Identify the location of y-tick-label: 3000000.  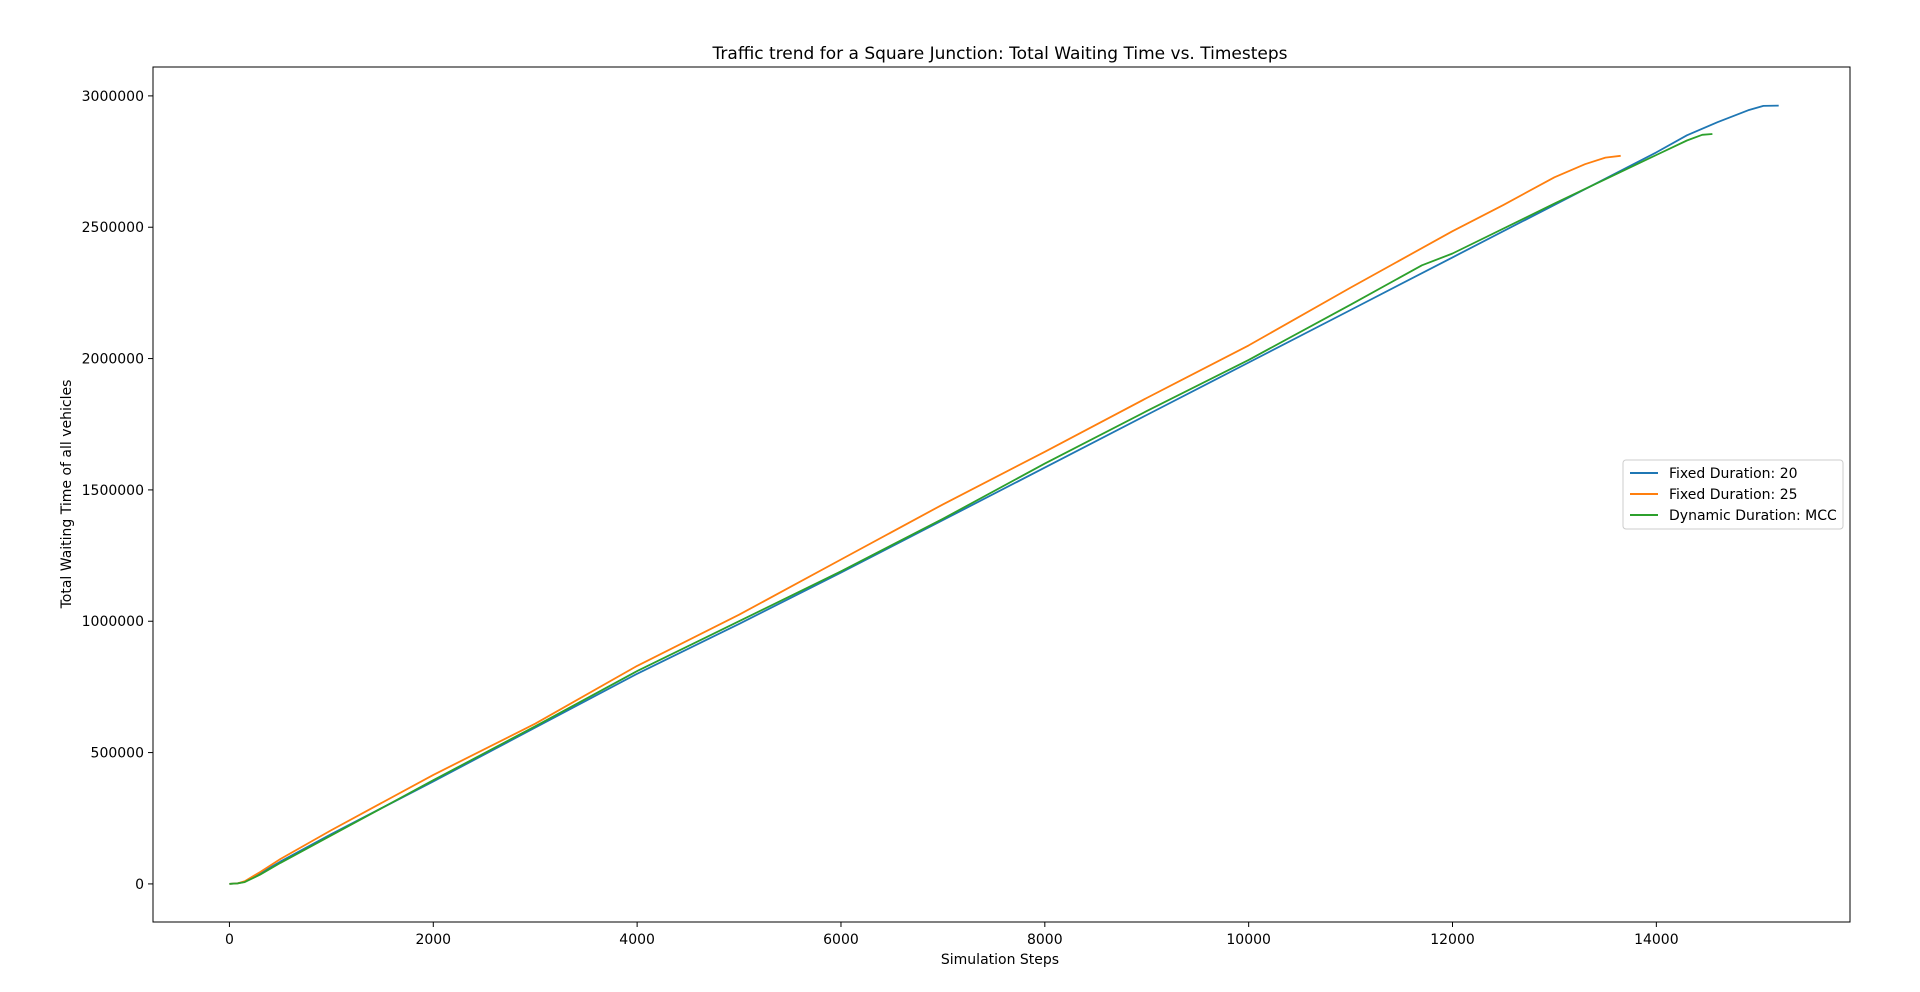
(113, 97).